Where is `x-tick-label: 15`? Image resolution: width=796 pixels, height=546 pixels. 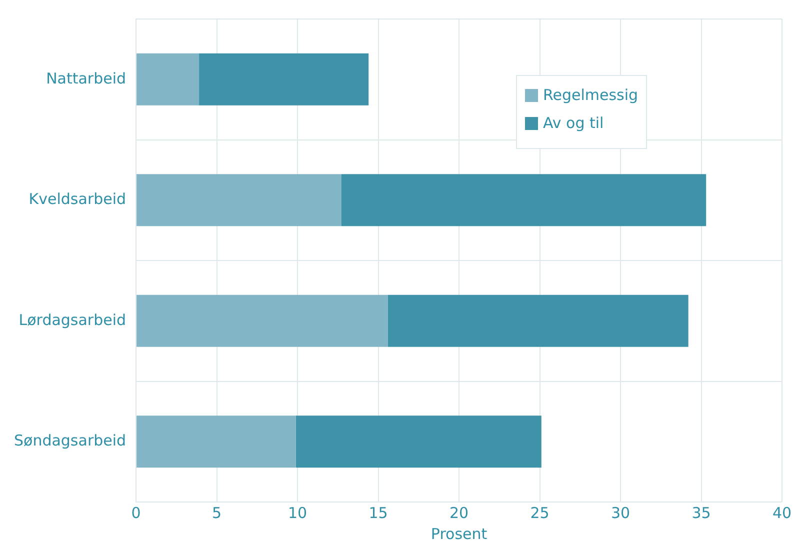
x-tick-label: 15 is located at coordinates (378, 513).